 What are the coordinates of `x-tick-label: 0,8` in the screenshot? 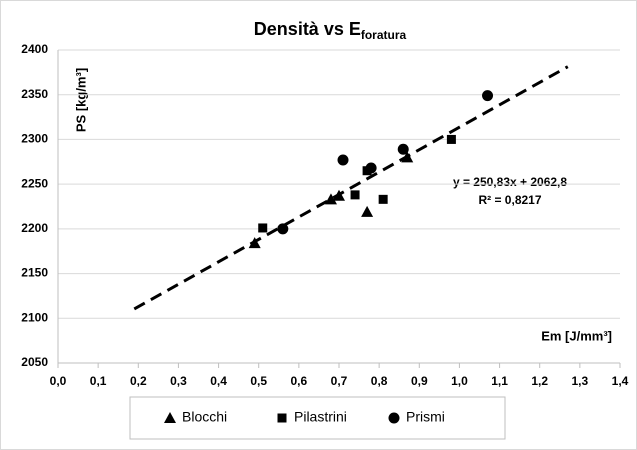 It's located at (379, 381).